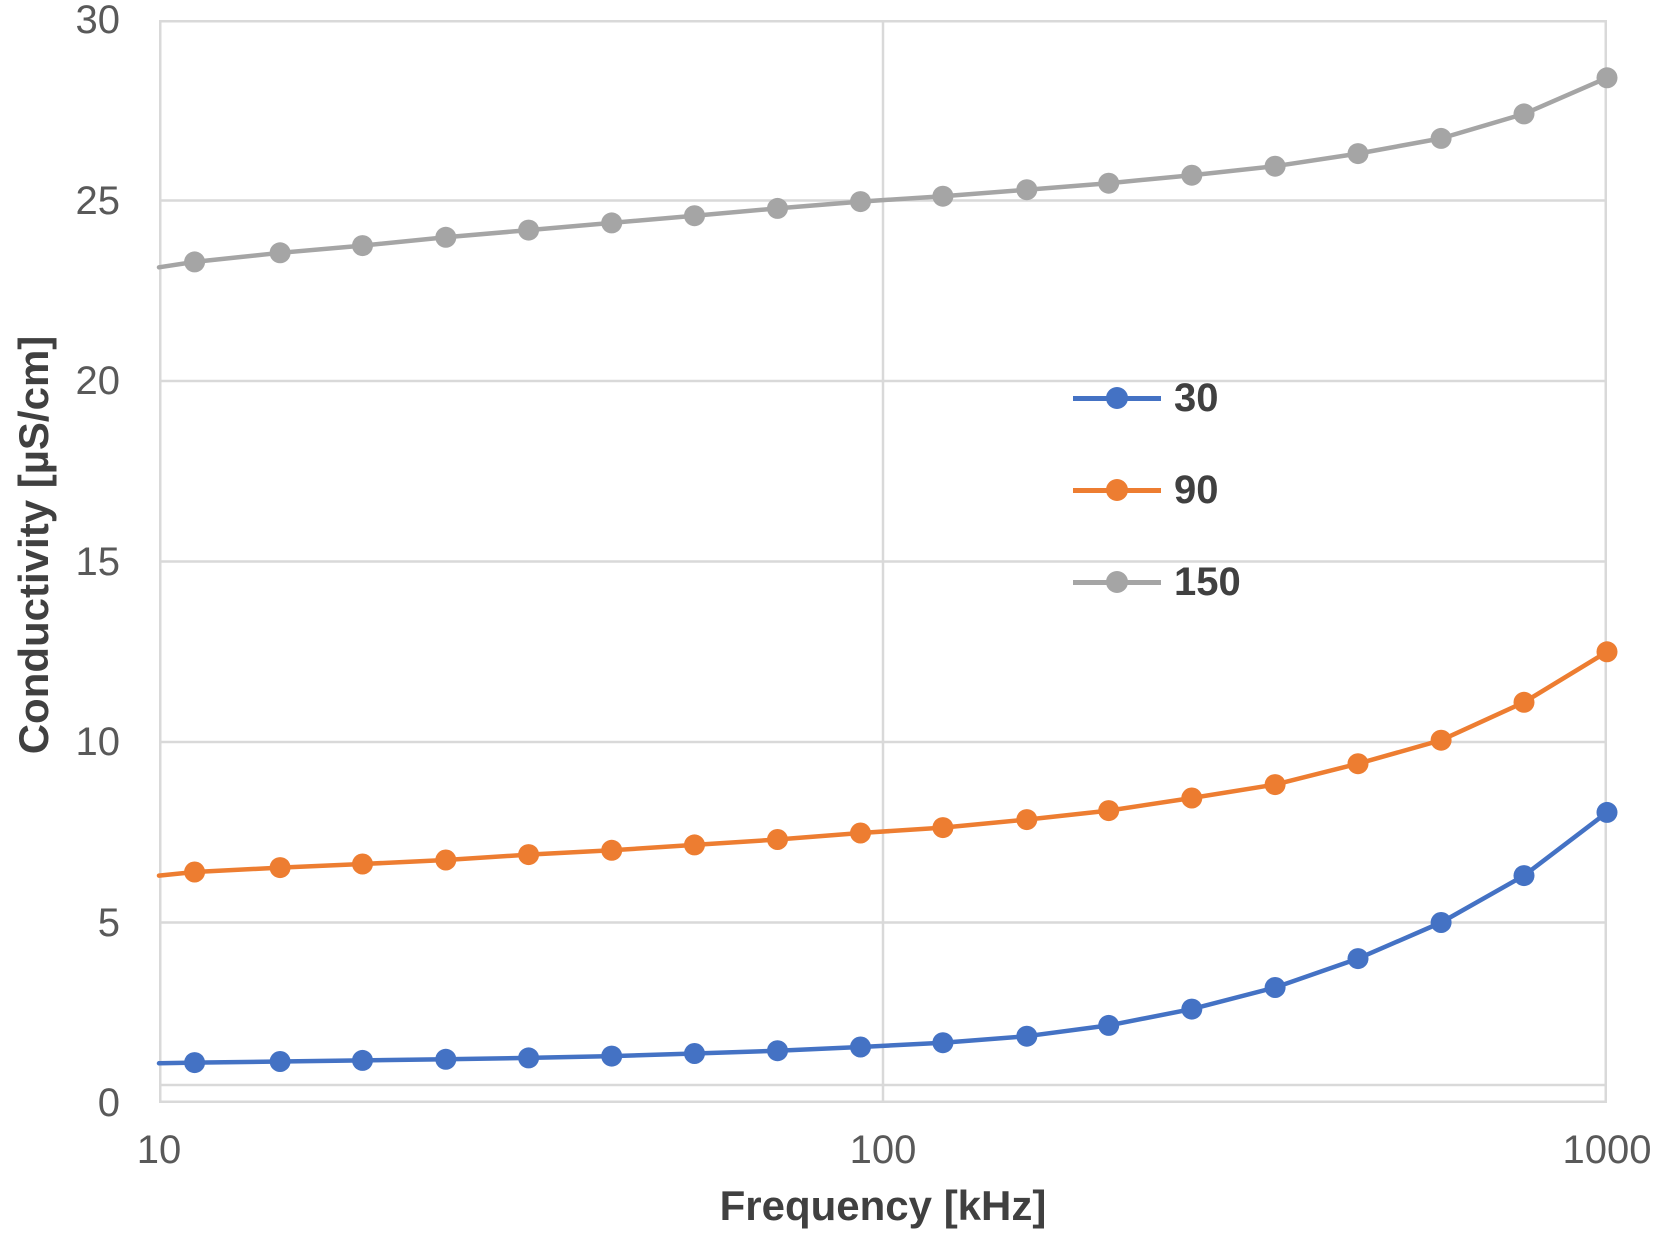 The width and height of the screenshot is (1658, 1242). I want to click on legend-label: 90, so click(1196, 489).